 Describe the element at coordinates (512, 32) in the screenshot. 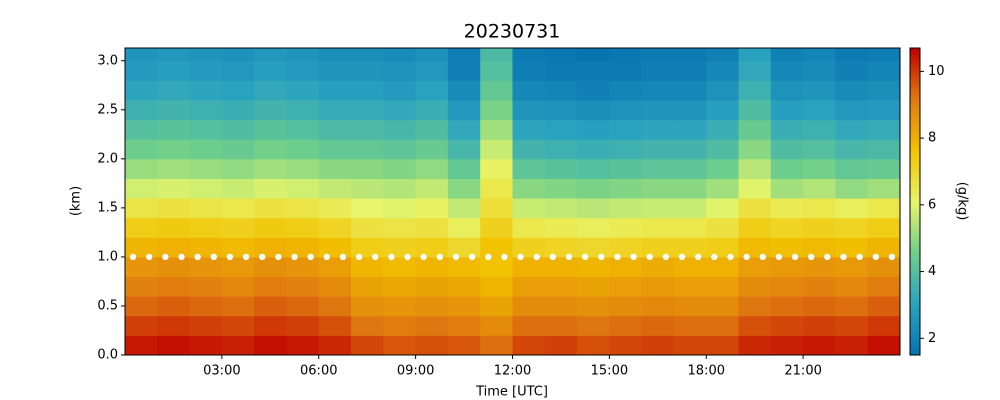

I see `chart-title: 20230731` at that location.